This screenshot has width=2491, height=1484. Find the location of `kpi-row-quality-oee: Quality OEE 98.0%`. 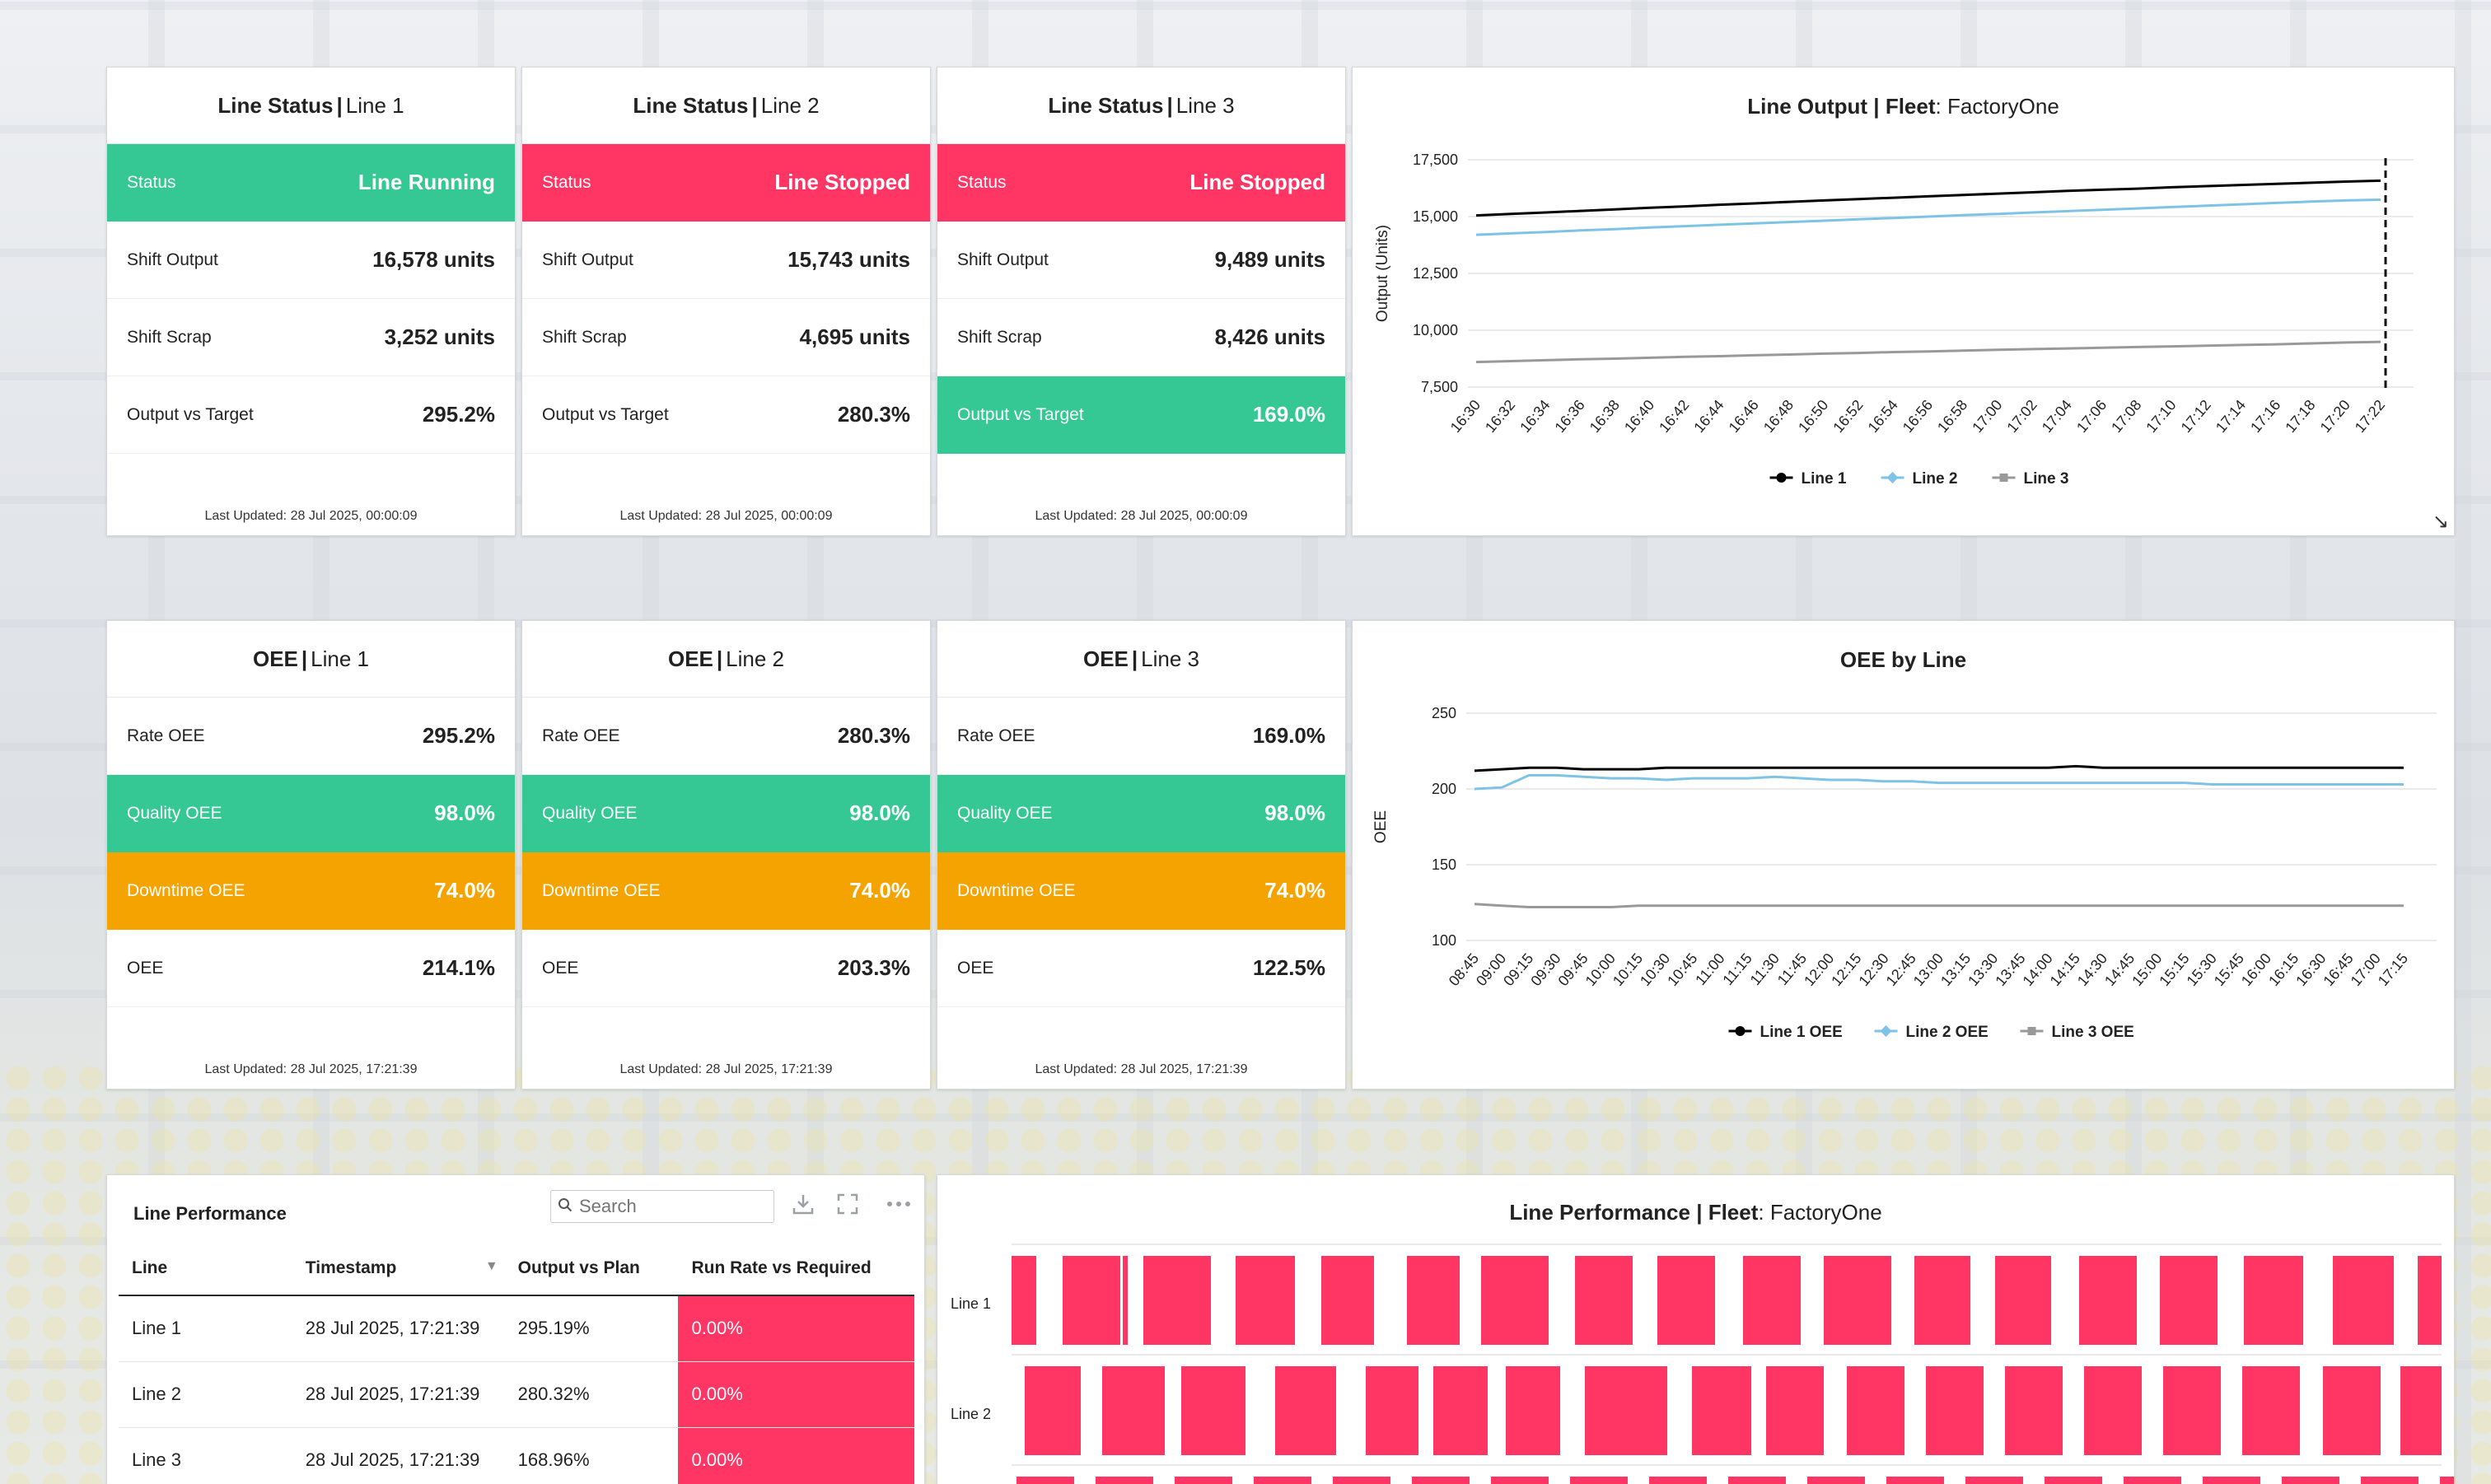

kpi-row-quality-oee: Quality OEE 98.0% is located at coordinates (1141, 813).